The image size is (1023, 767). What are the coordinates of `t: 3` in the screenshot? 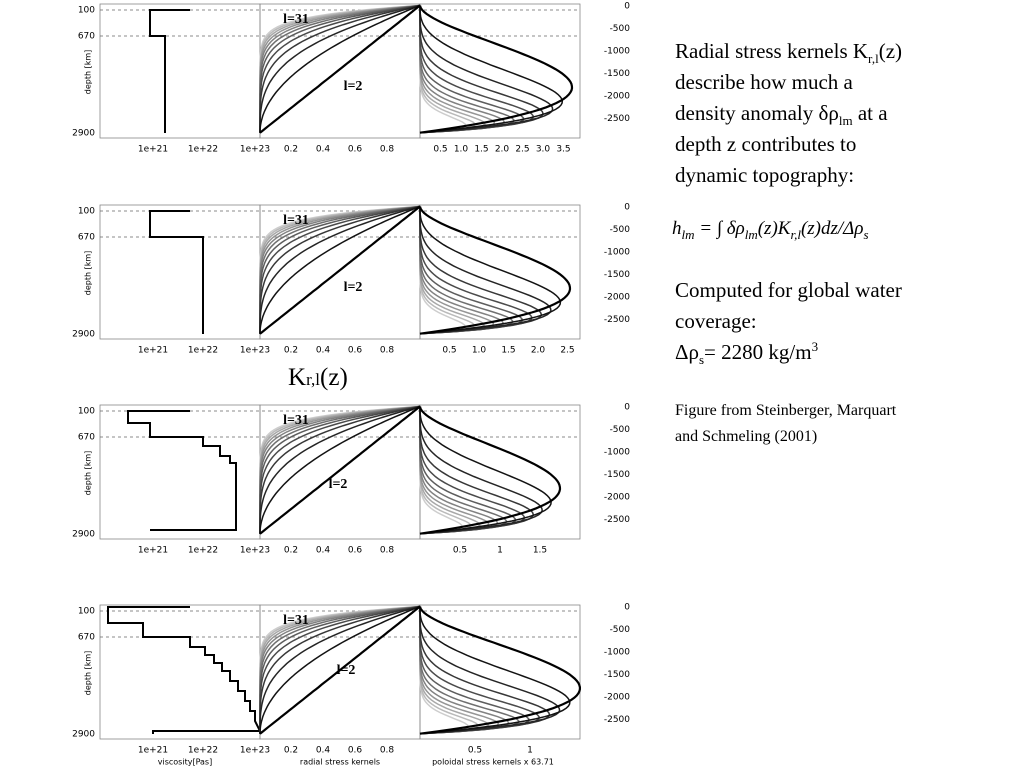 It's located at (815, 346).